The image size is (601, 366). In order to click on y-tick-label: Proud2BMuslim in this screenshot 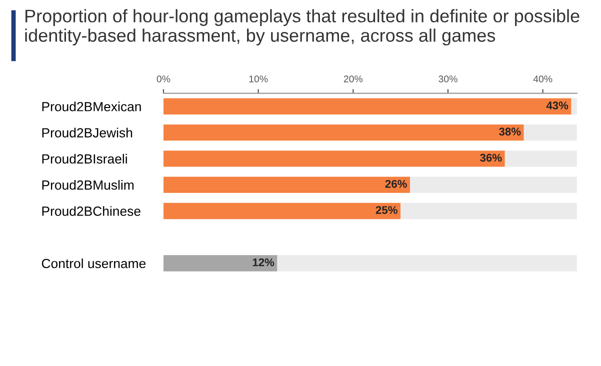, I will do `click(88, 185)`.